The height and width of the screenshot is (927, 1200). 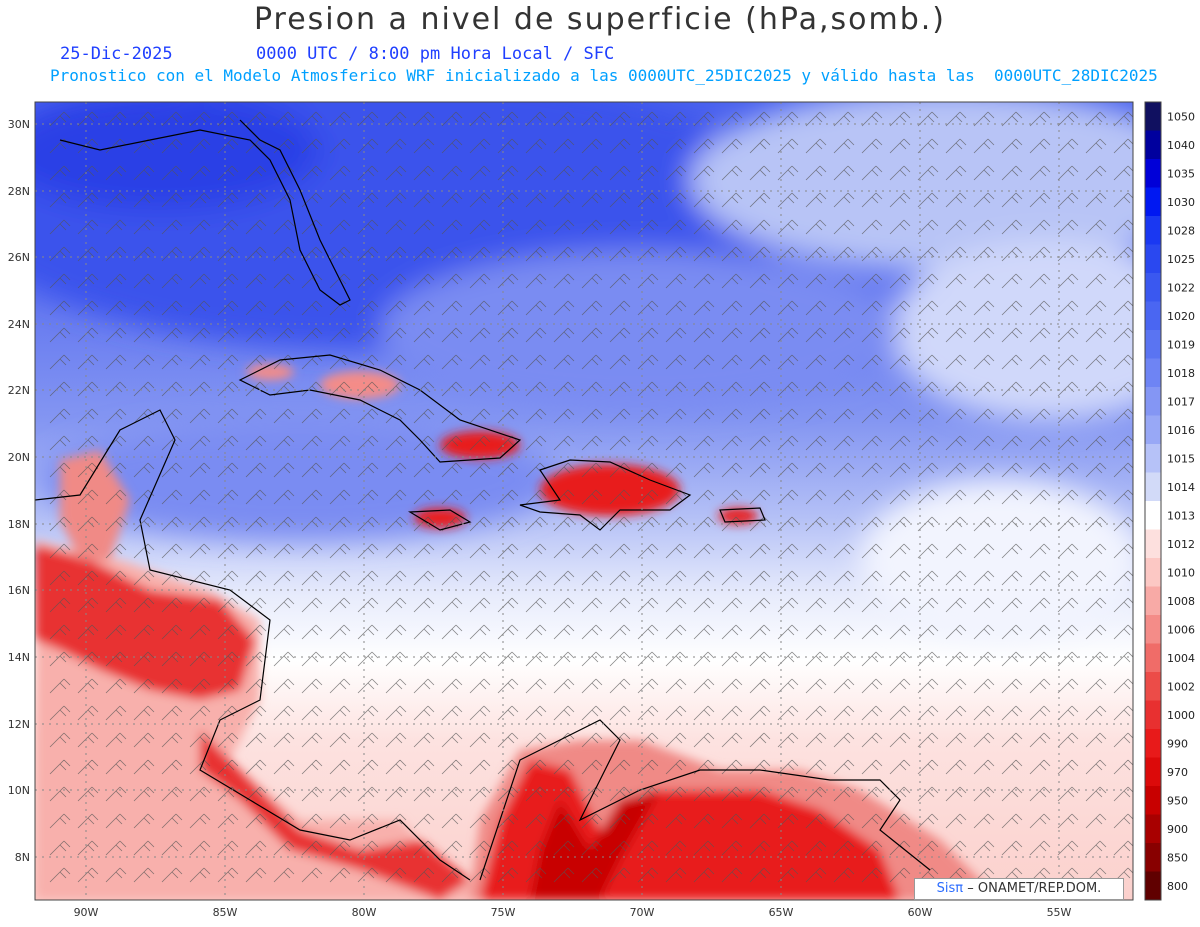 I want to click on lon-label: 65W, so click(x=781, y=912).